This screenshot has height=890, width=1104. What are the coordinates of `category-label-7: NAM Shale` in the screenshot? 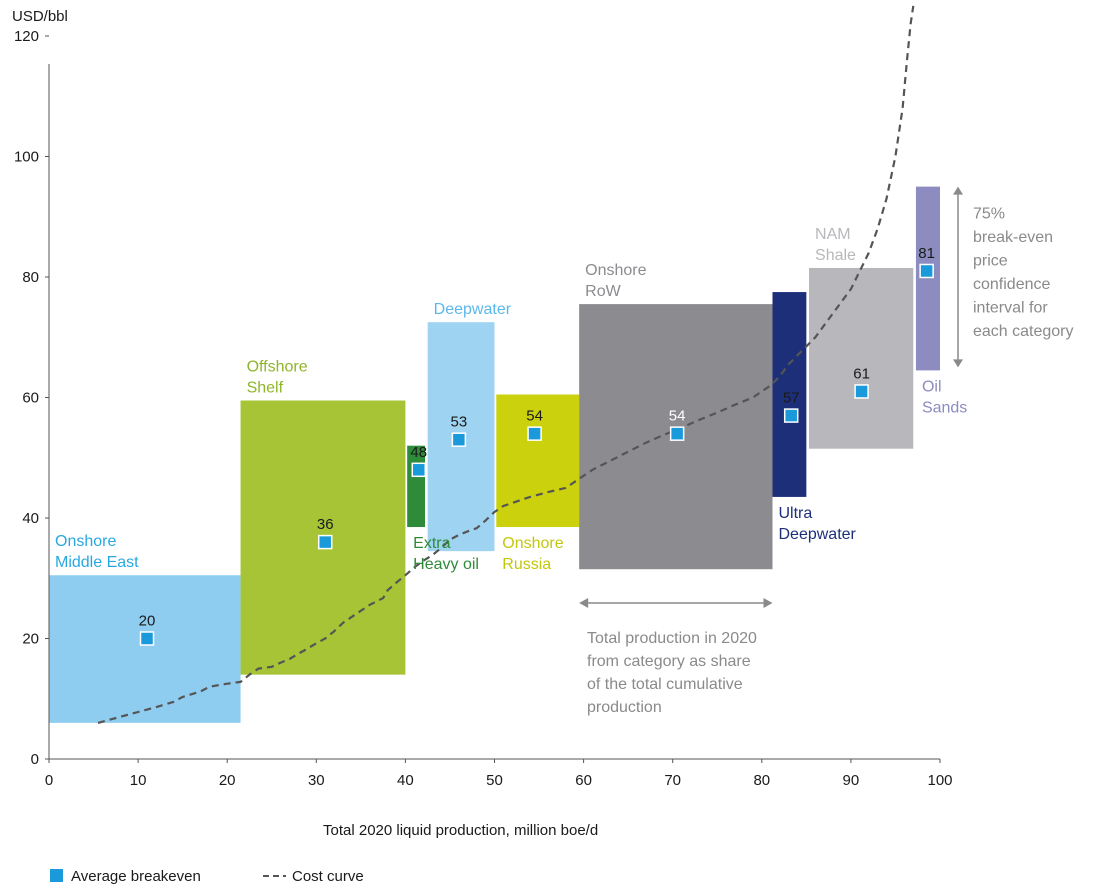 It's located at (835, 245).